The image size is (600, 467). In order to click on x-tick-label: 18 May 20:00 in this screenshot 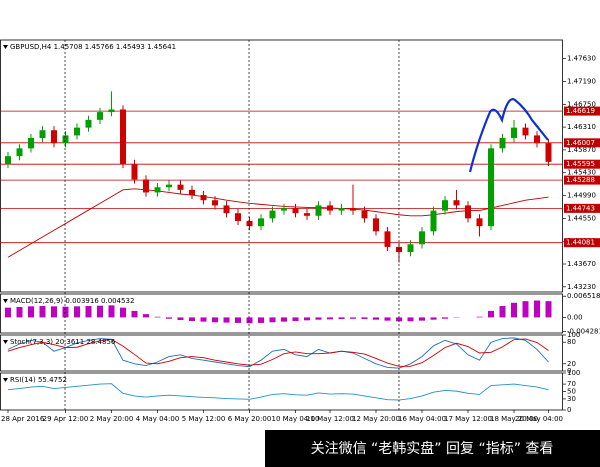, I will do `click(514, 419)`.